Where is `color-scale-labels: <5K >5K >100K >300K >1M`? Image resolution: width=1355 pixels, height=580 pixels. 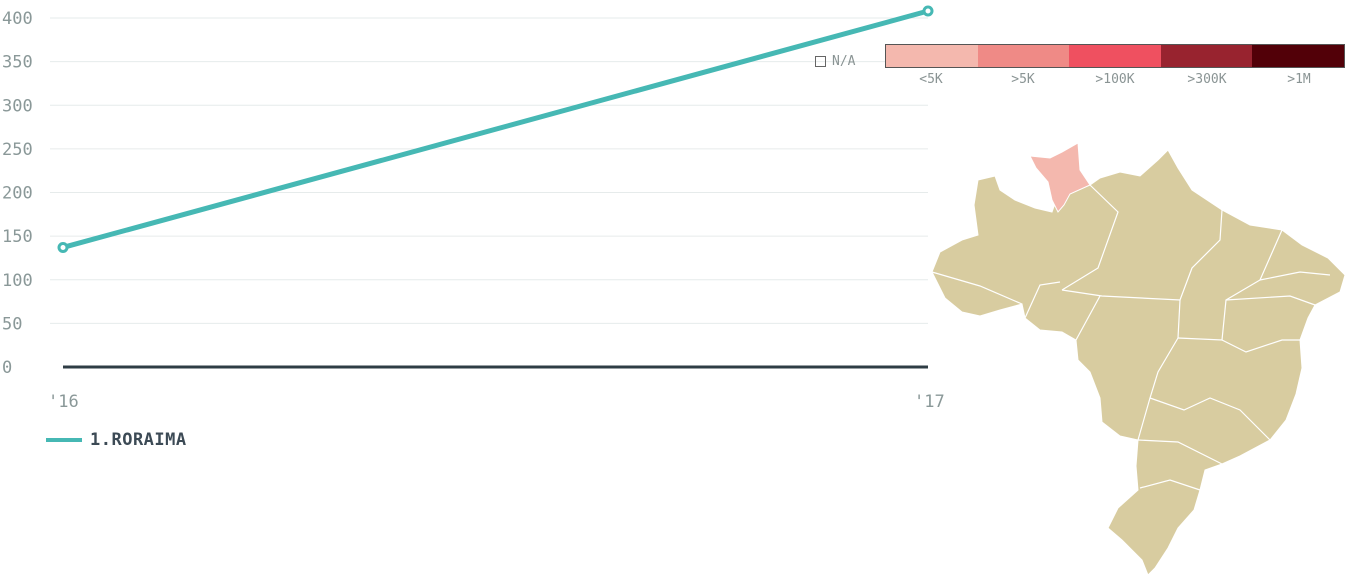 color-scale-labels: <5K >5K >100K >300K >1M is located at coordinates (1115, 77).